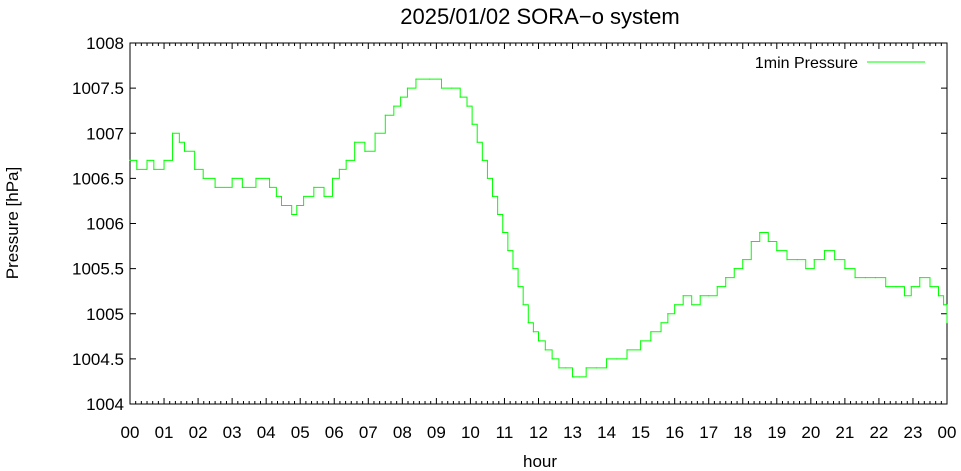  Describe the element at coordinates (98, 178) in the screenshot. I see `y-tick-label: 1006.5` at that location.